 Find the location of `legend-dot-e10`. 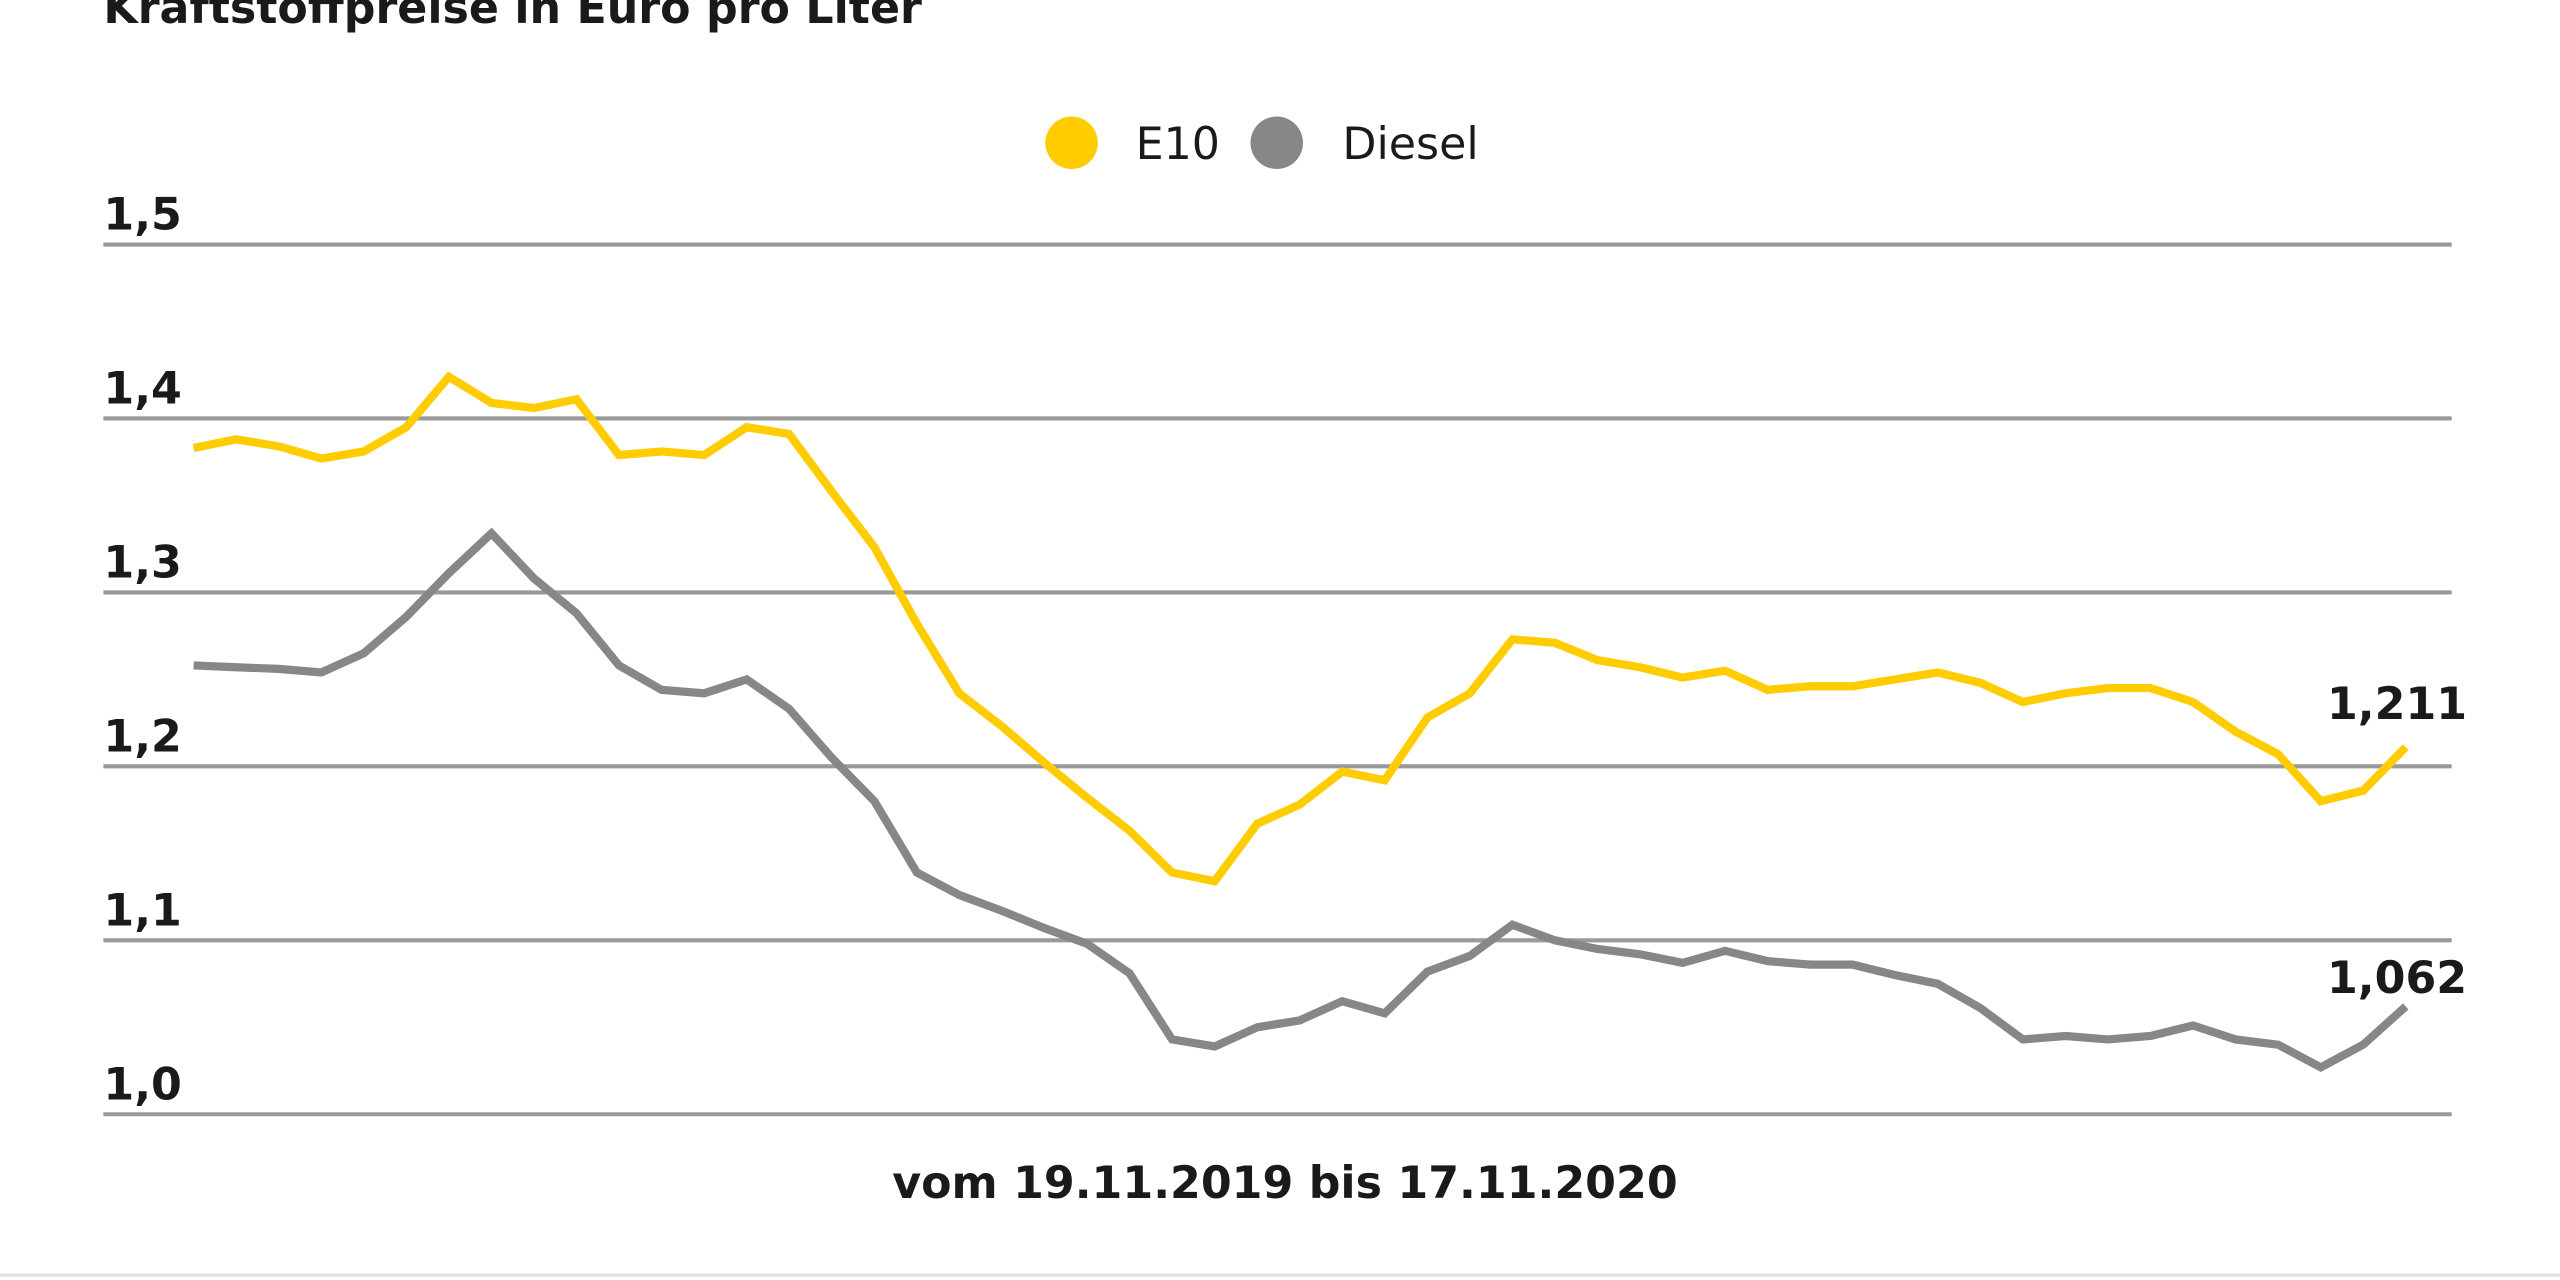

legend-dot-e10 is located at coordinates (1071, 143).